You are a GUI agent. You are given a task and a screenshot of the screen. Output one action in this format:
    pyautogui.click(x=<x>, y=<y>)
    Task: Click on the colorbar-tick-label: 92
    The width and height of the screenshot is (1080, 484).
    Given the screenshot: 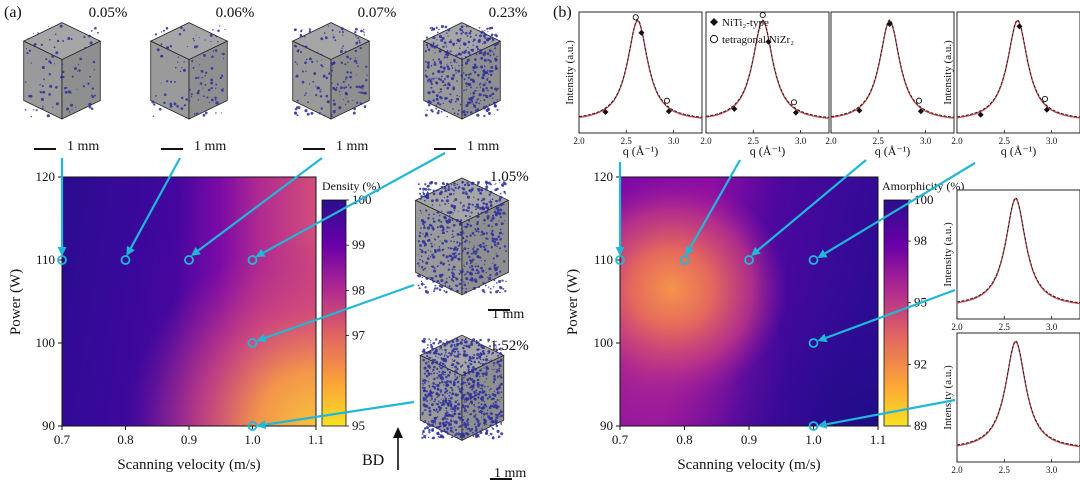 What is the action you would take?
    pyautogui.click(x=920, y=363)
    